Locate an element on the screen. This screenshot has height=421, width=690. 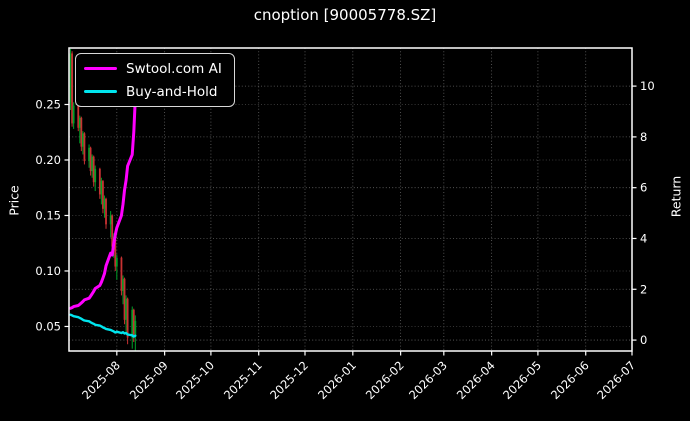
x-tick-label: 2025-08 is located at coordinates (101, 380).